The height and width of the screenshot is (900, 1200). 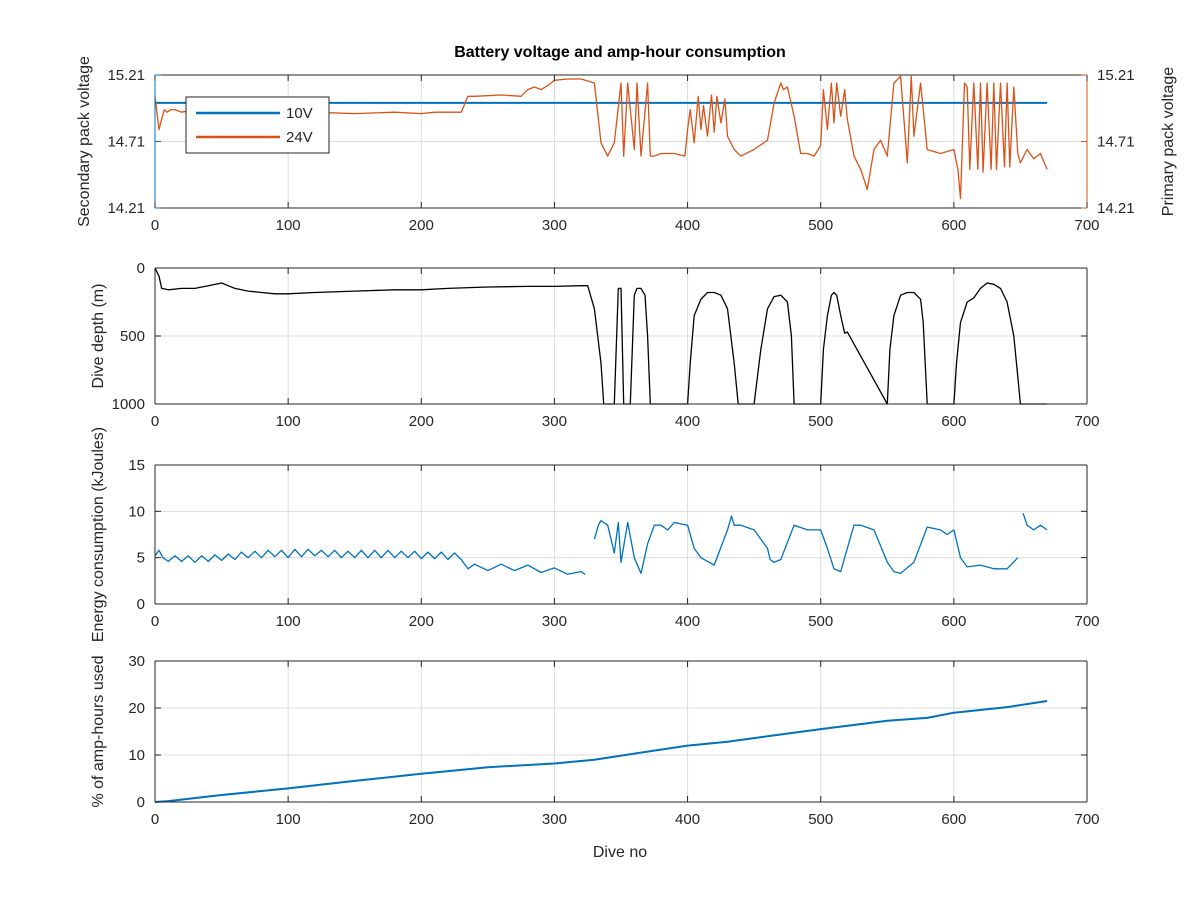 I want to click on y-tick-label: 14.71, so click(x=126, y=142).